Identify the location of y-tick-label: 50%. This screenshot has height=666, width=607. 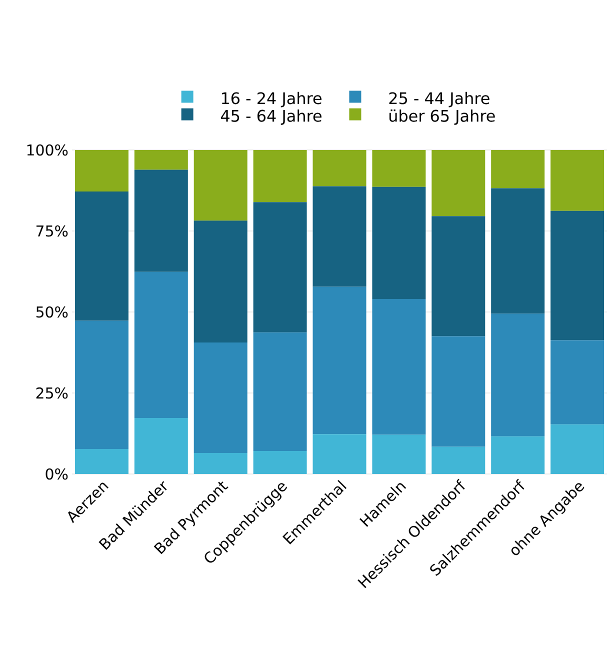
(52, 312).